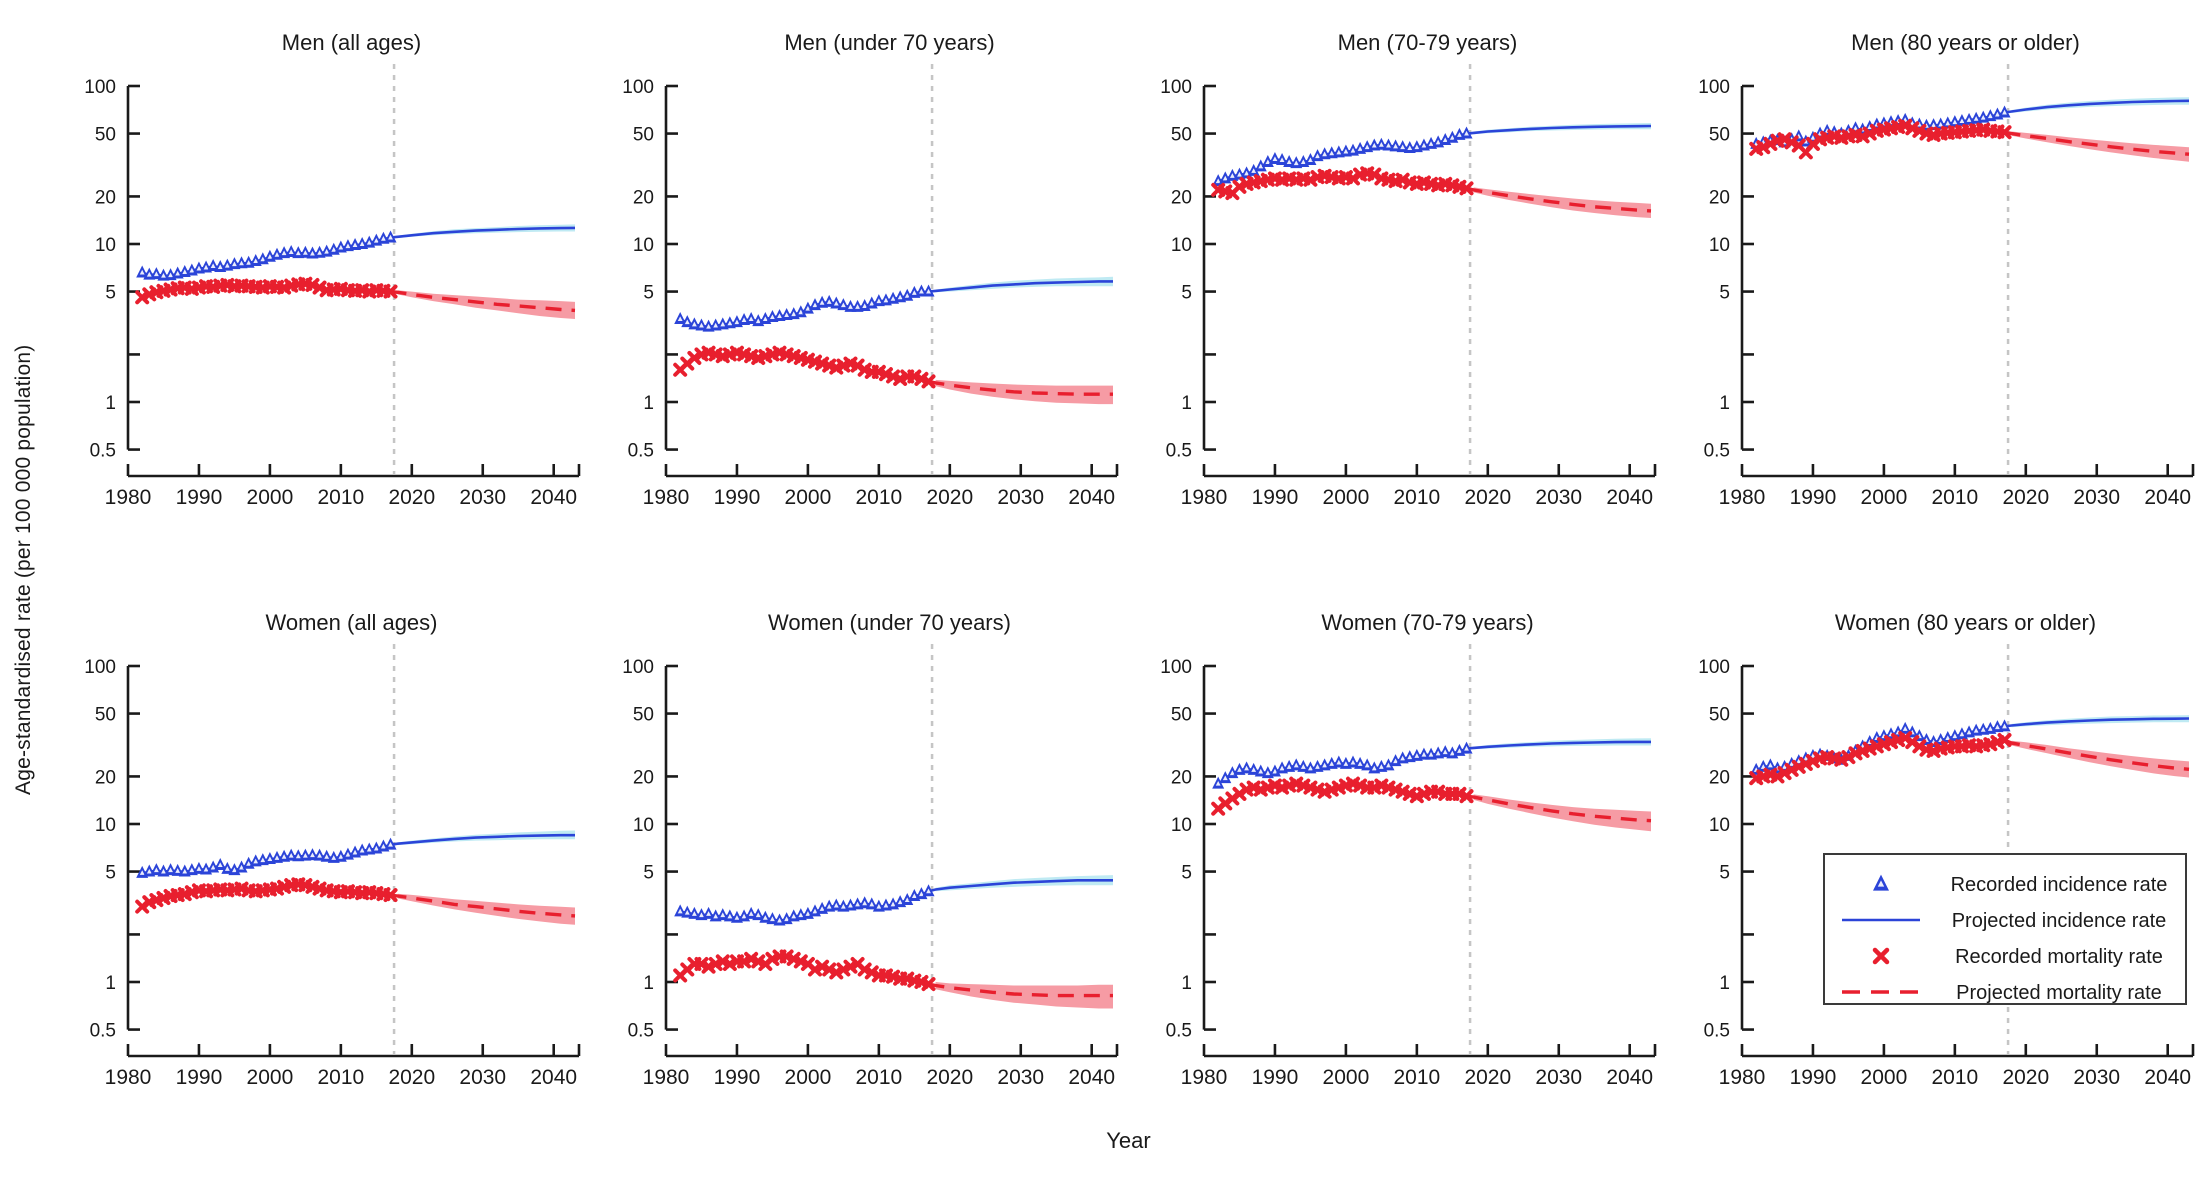 The image size is (2197, 1179). I want to click on x-tick-label: 1990, so click(199, 1077).